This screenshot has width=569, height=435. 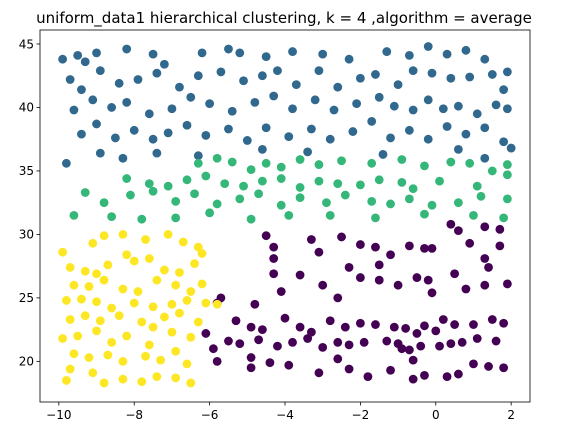 What do you see at coordinates (26, 298) in the screenshot?
I see `y-tick-label: 25` at bounding box center [26, 298].